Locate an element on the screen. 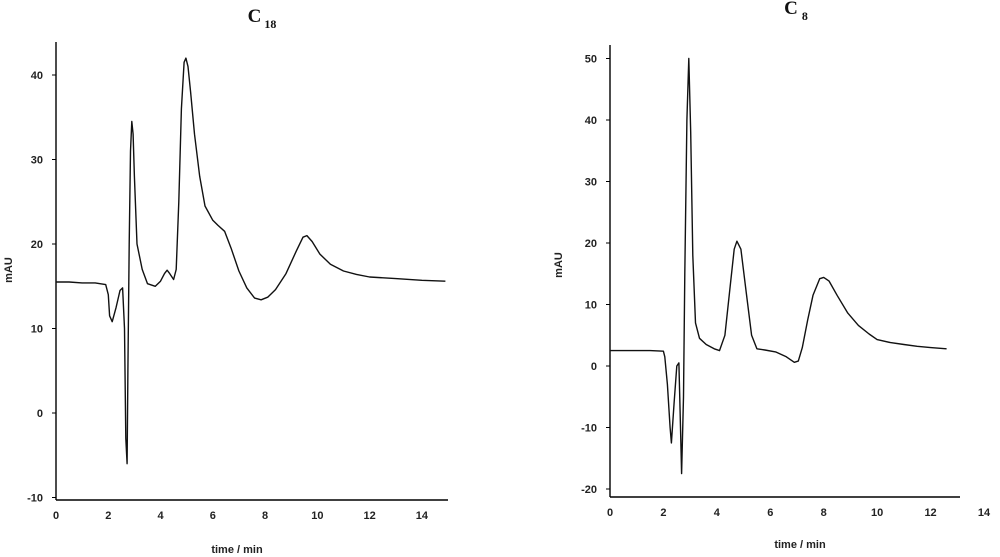  y-tick-label: -20 is located at coordinates (589, 490).